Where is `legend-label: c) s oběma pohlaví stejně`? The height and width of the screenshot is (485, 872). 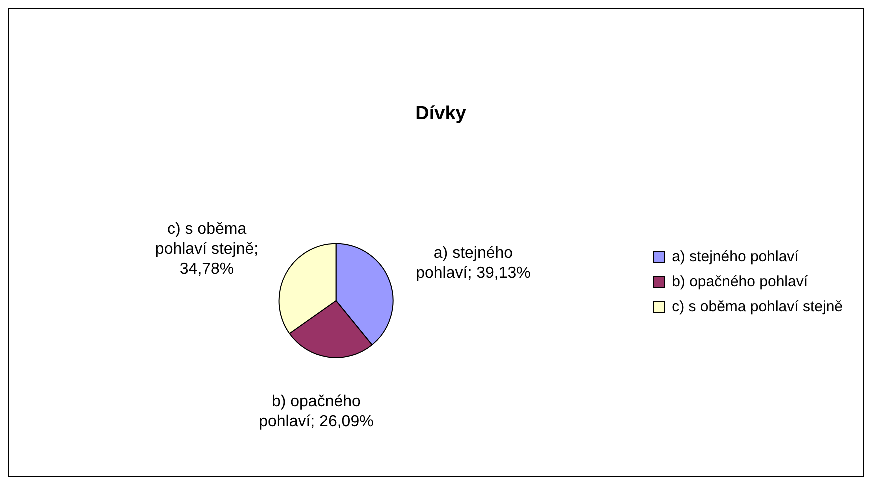
legend-label: c) s oběma pohlaví stejně is located at coordinates (758, 307).